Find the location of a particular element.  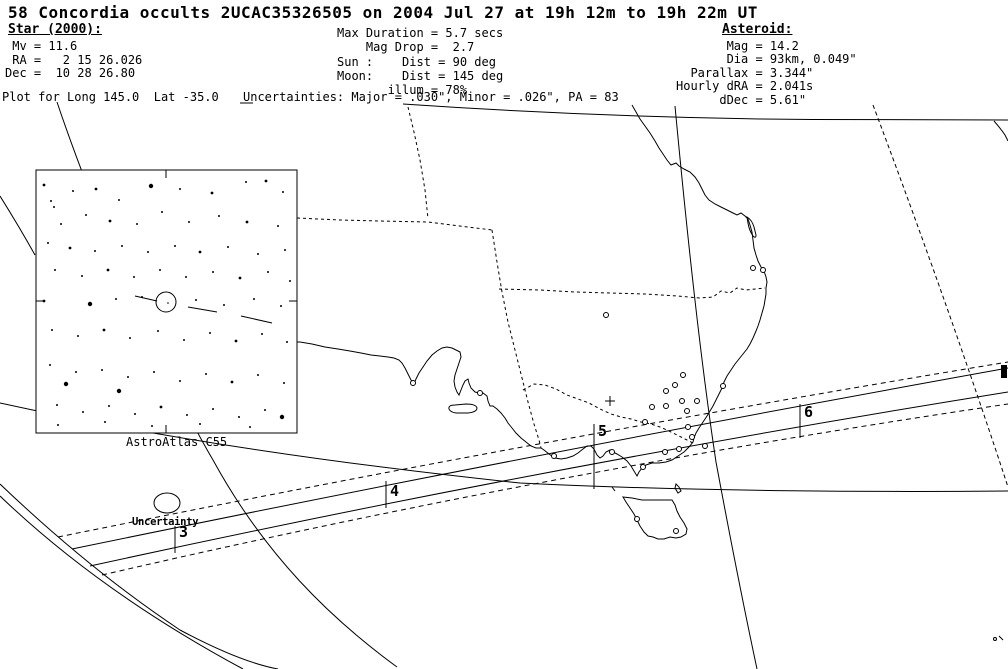

asteroid-parallax: Parallax = 3.344" is located at coordinates (745, 72).